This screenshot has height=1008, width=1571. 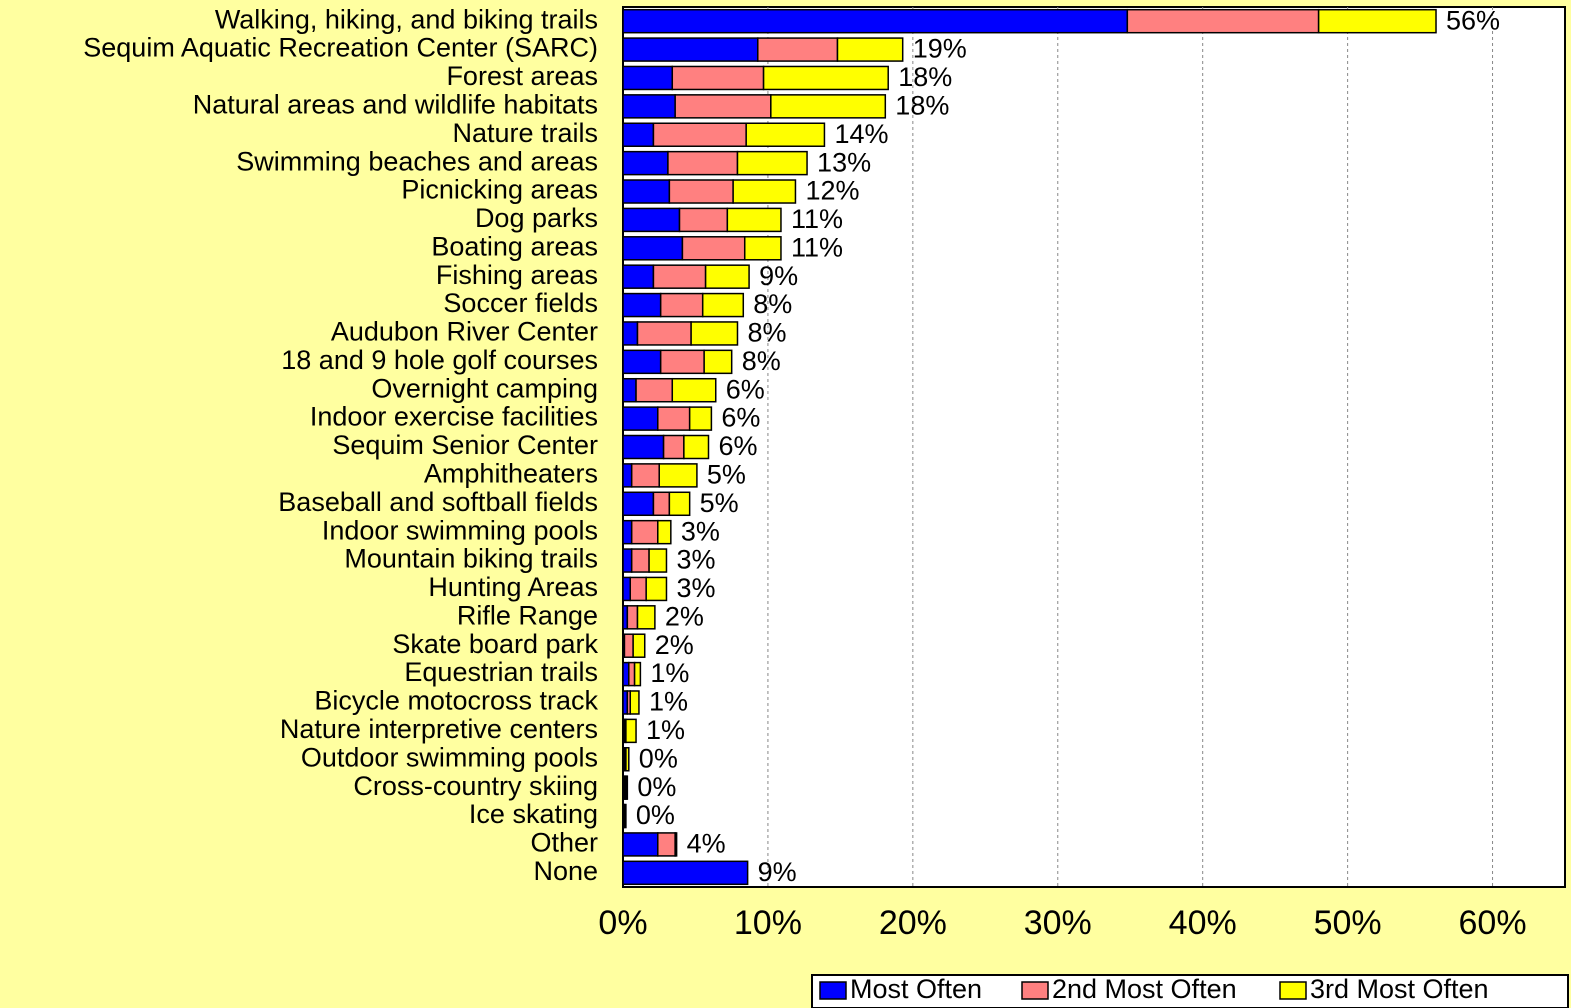 I want to click on y-tick-label: Equestrian trails, so click(x=501, y=672).